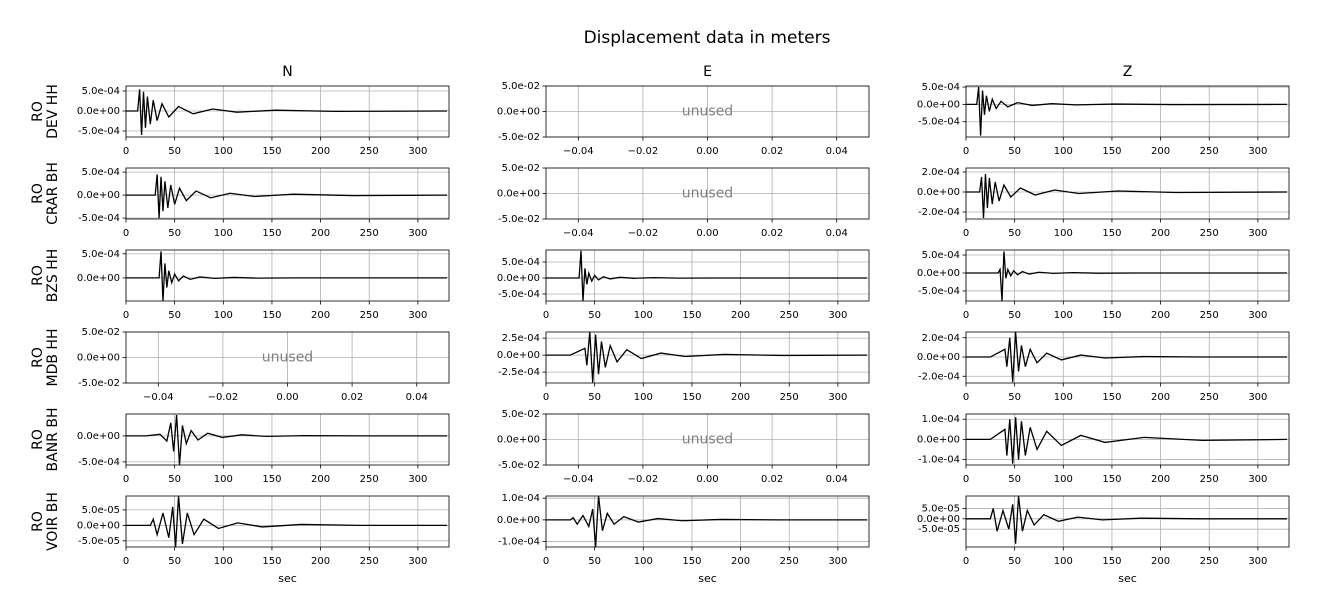 The height and width of the screenshot is (616, 1318). What do you see at coordinates (53, 521) in the screenshot?
I see `y-axis-label: VOIR BH` at bounding box center [53, 521].